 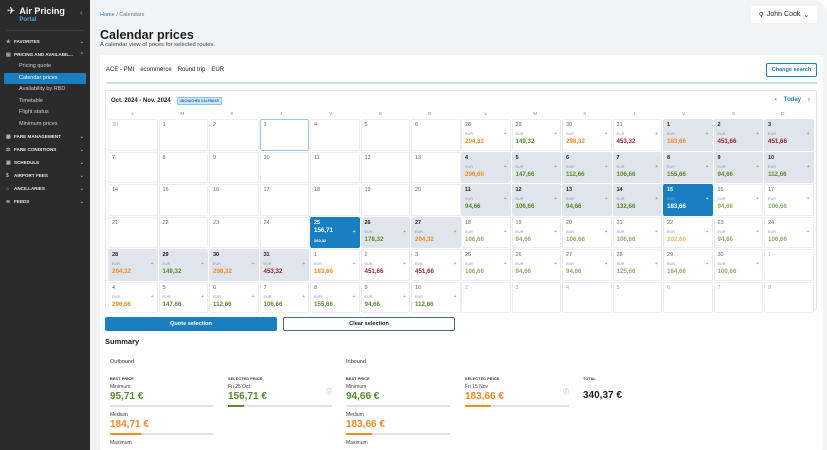 I want to click on calendar-day: 6 EUR +112,66, so click(x=587, y=167).